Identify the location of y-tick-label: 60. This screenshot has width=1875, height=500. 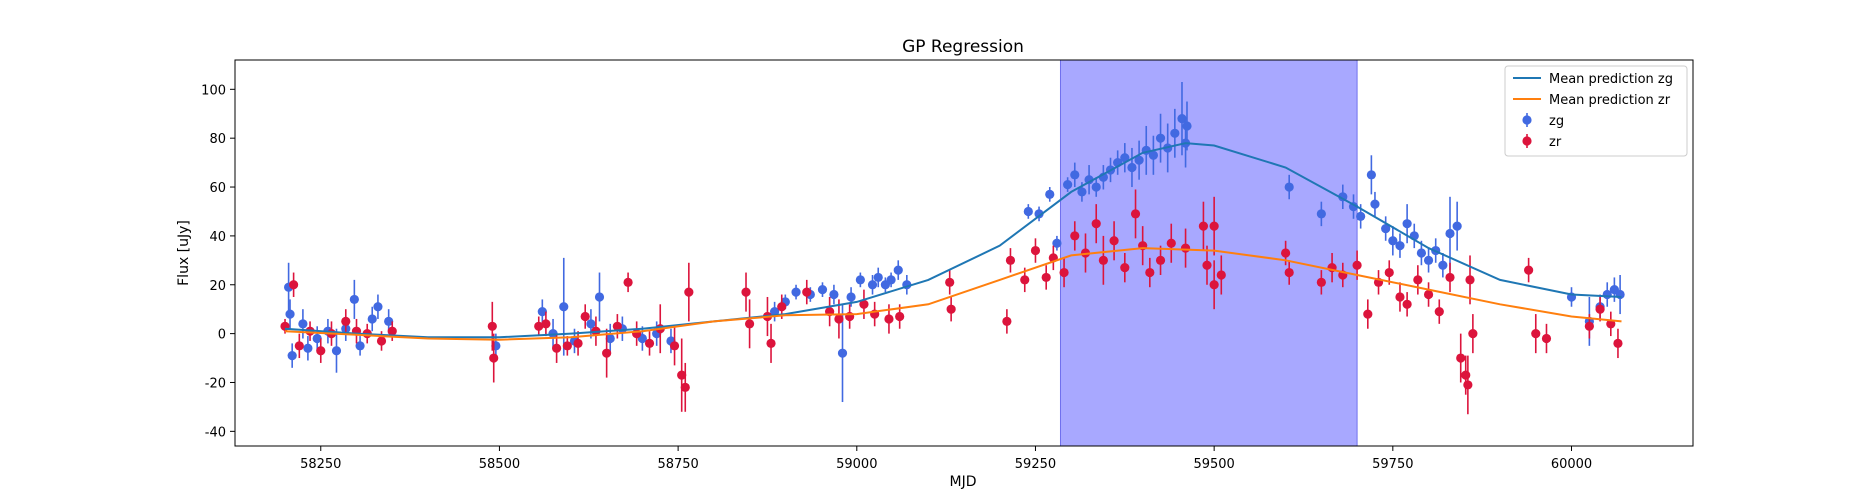
(217, 188).